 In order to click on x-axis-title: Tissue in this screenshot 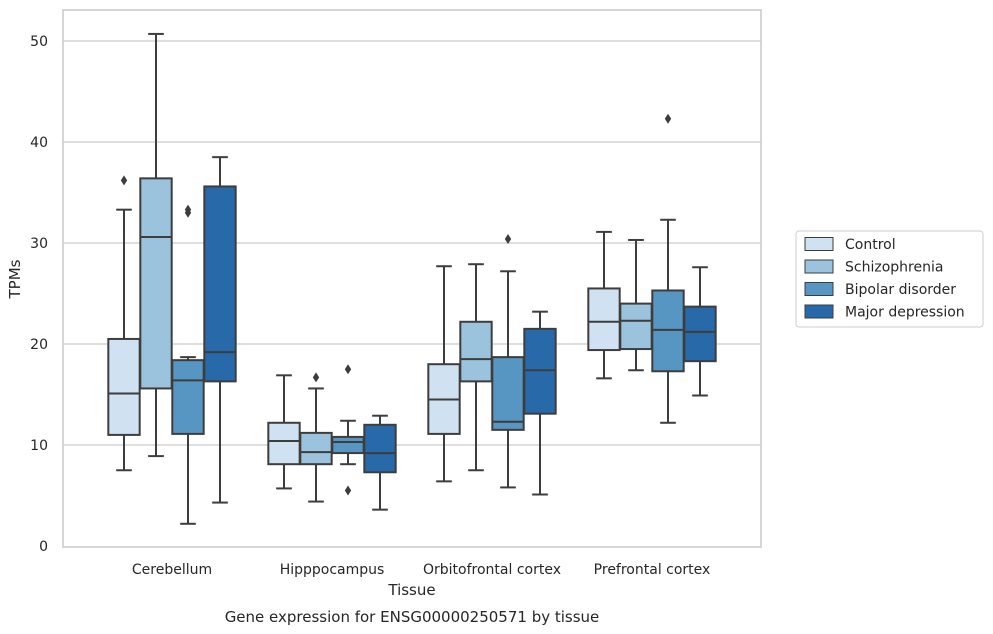, I will do `click(411, 590)`.